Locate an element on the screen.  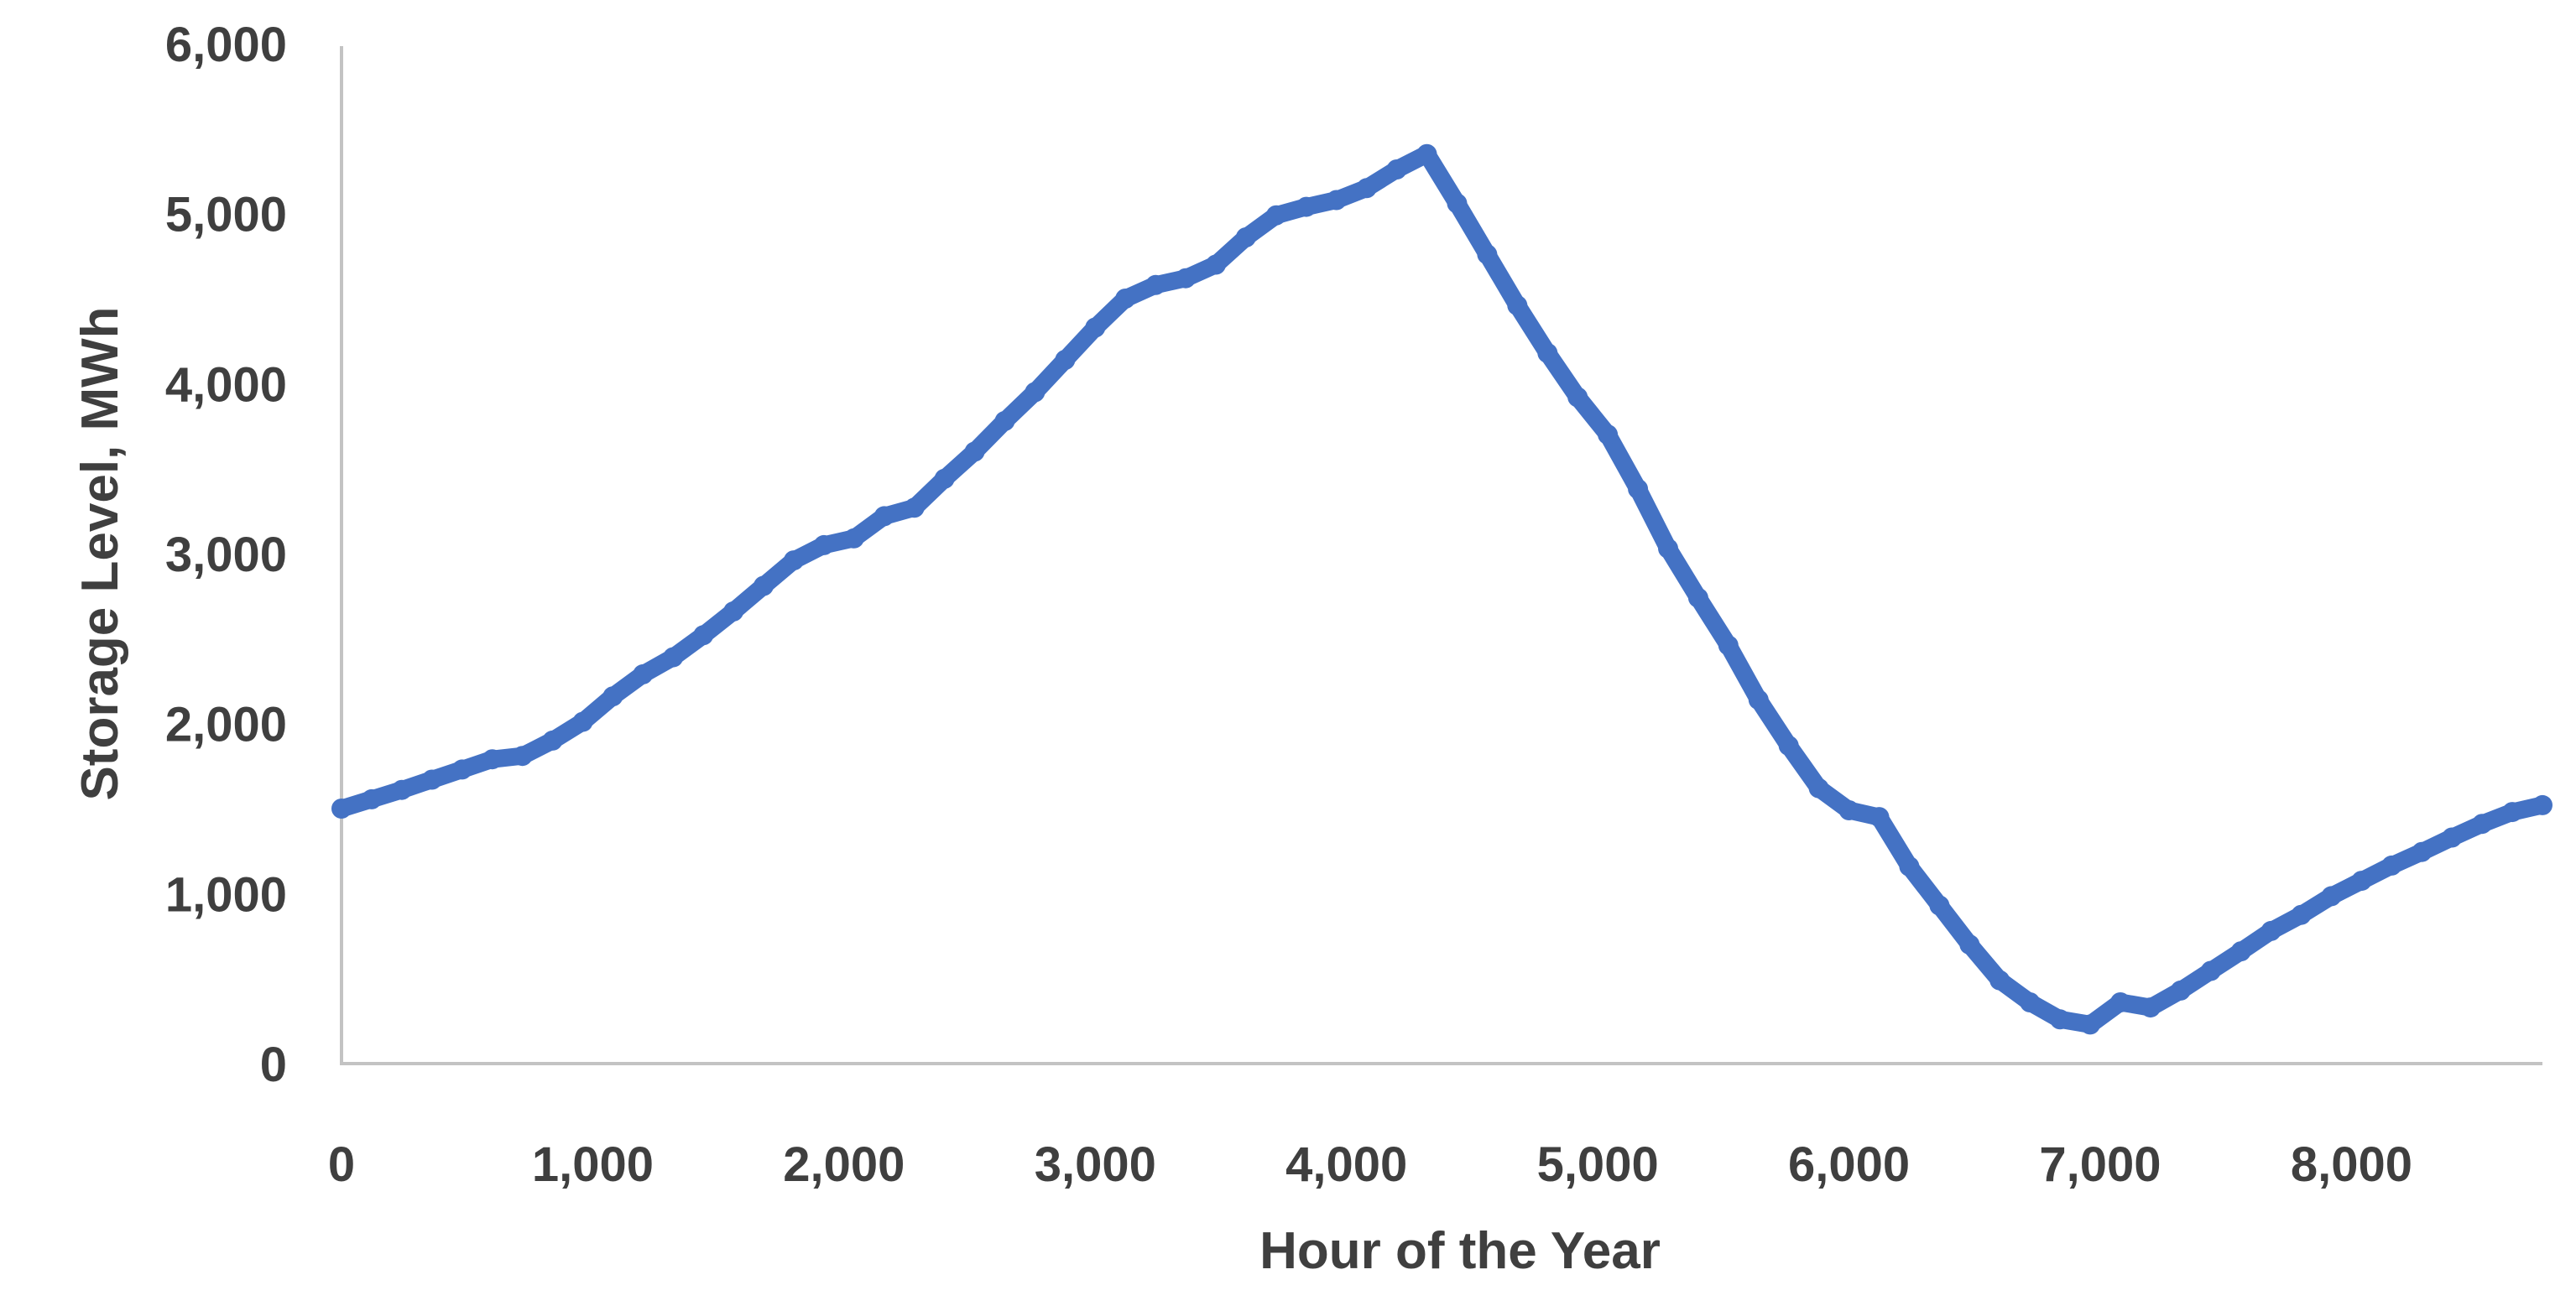
y-axis-title: Storage Level, MWh is located at coordinates (100, 553).